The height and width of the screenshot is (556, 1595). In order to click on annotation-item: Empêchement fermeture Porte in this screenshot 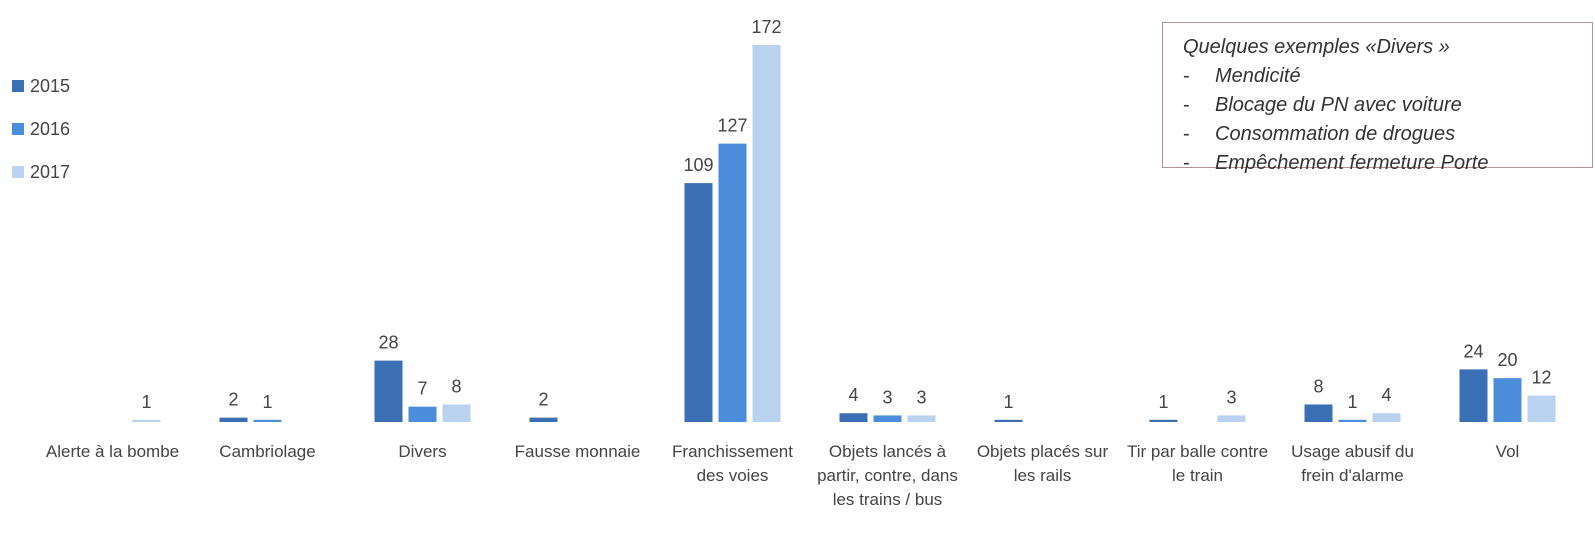, I will do `click(1387, 163)`.